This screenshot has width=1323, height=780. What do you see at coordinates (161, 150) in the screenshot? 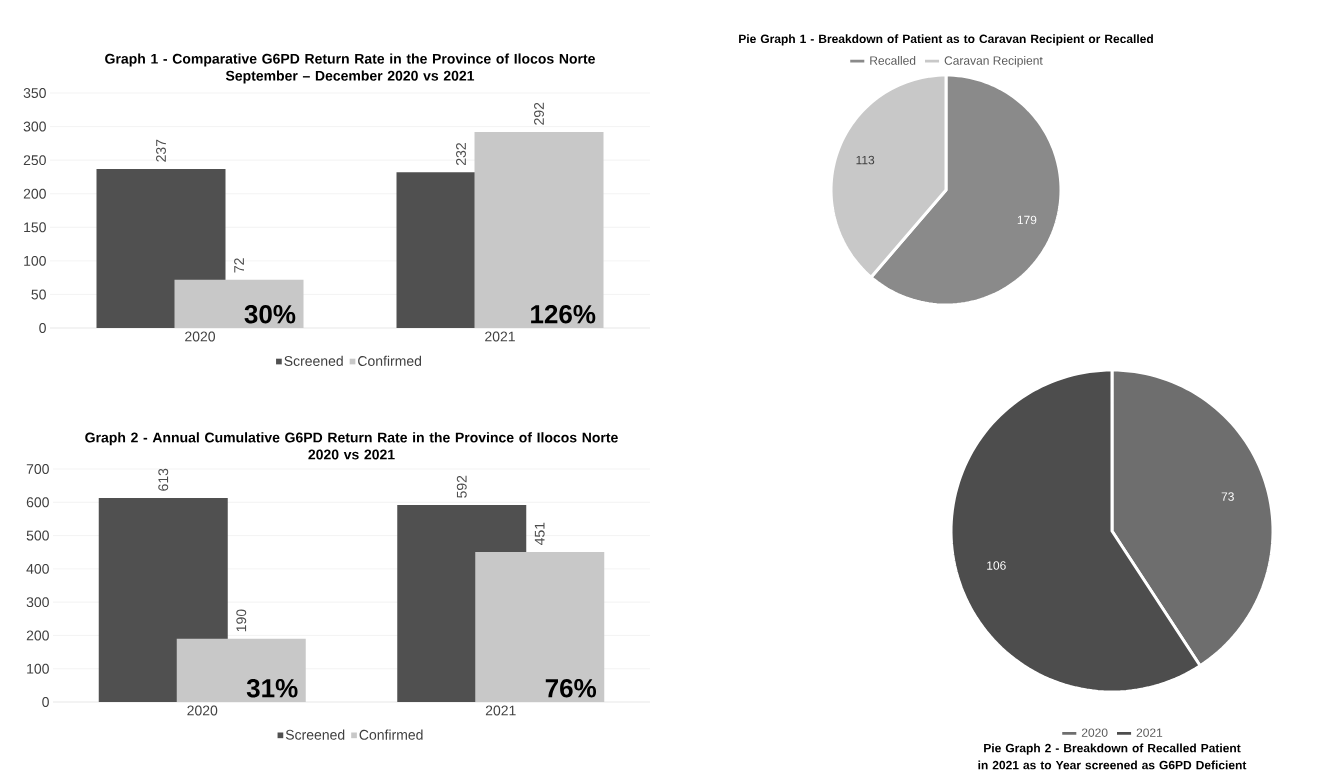
I see `data-label: 237` at bounding box center [161, 150].